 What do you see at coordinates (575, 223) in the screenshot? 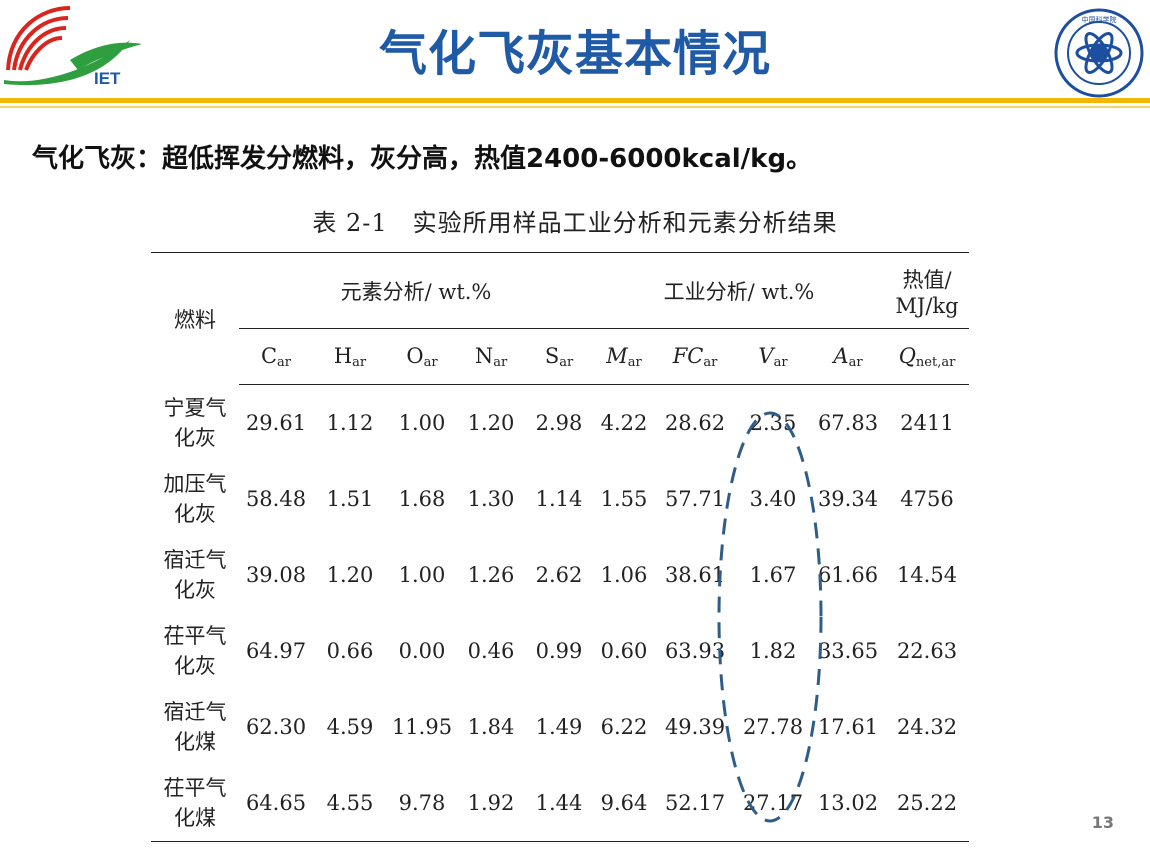
I see `table-caption: 表 2-1 实验所用样品工业分析和元素分析结果` at bounding box center [575, 223].